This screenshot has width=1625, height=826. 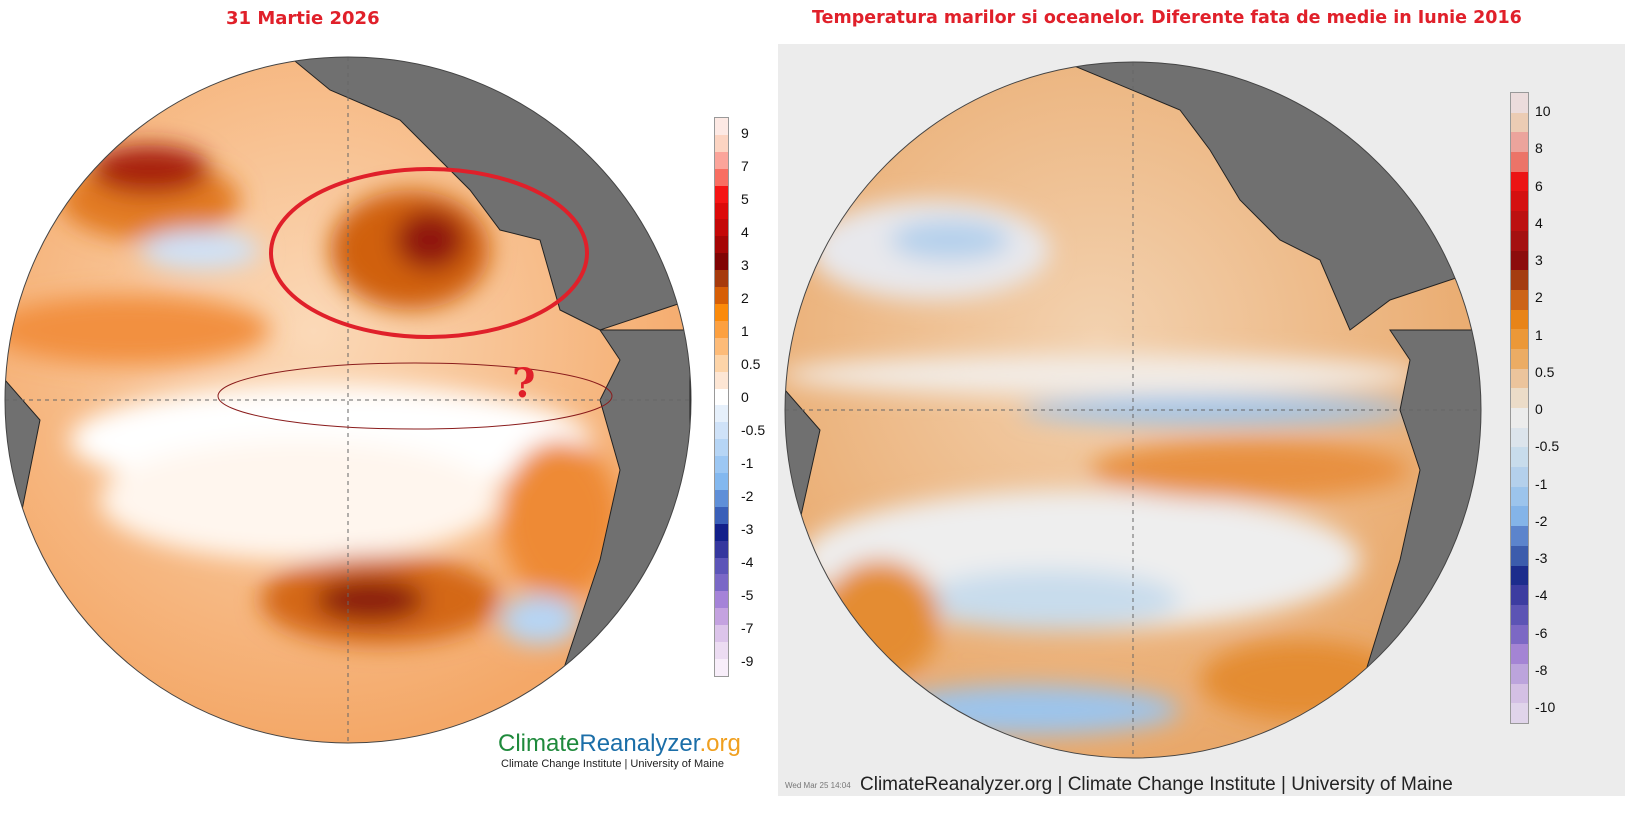 What do you see at coordinates (415, 396) in the screenshot?
I see `annotation-ellipse-equator` at bounding box center [415, 396].